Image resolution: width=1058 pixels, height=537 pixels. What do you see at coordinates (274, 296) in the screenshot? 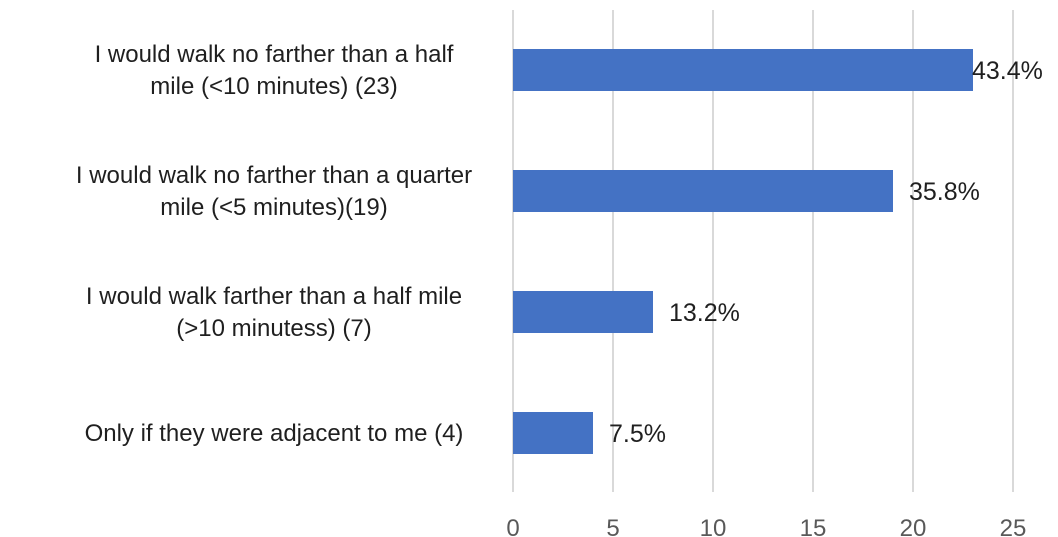
I see `category-label: I would walk farther than a half mile` at bounding box center [274, 296].